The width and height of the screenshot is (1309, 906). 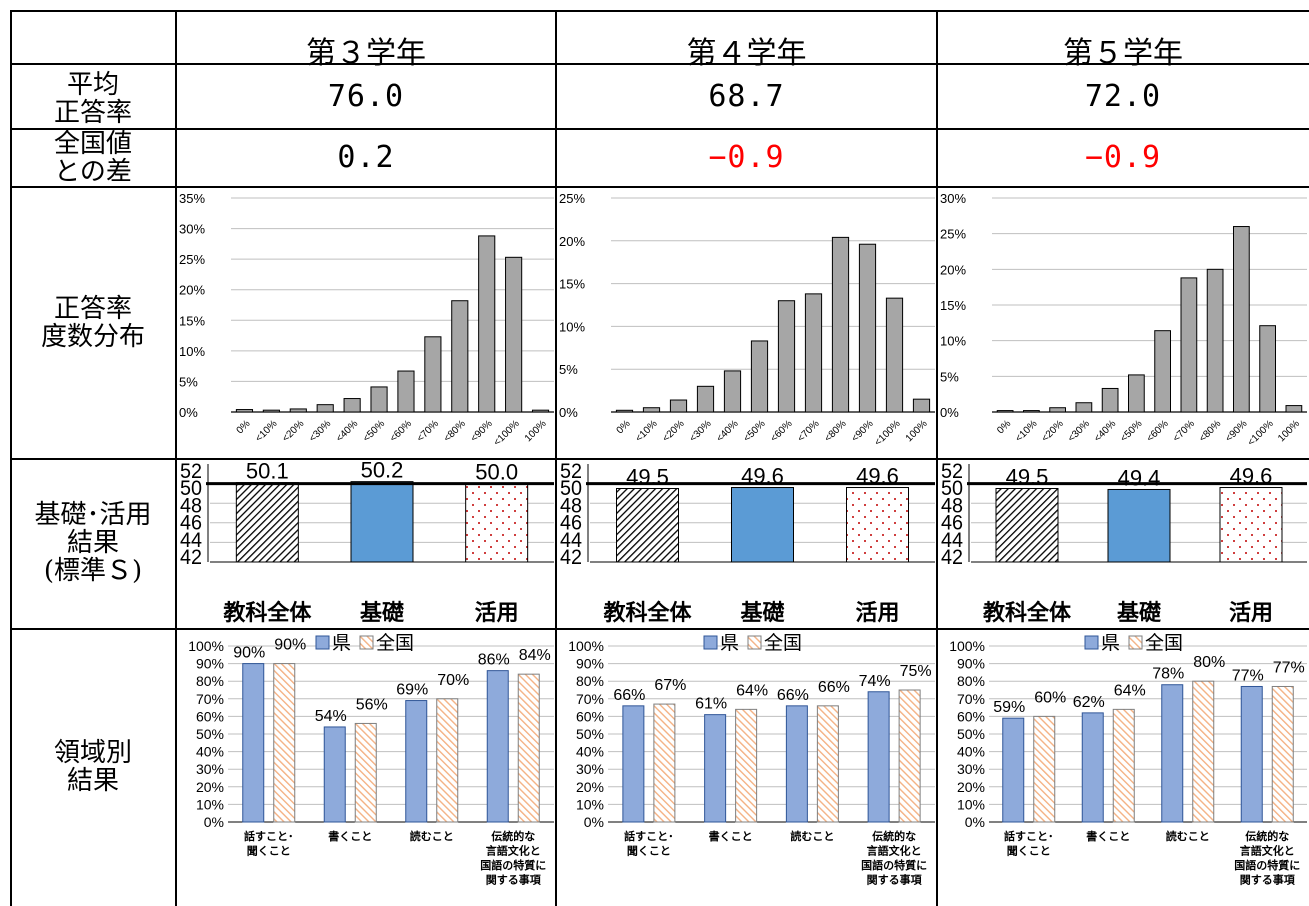 I want to click on x-tick-label: <40%, so click(x=728, y=431).